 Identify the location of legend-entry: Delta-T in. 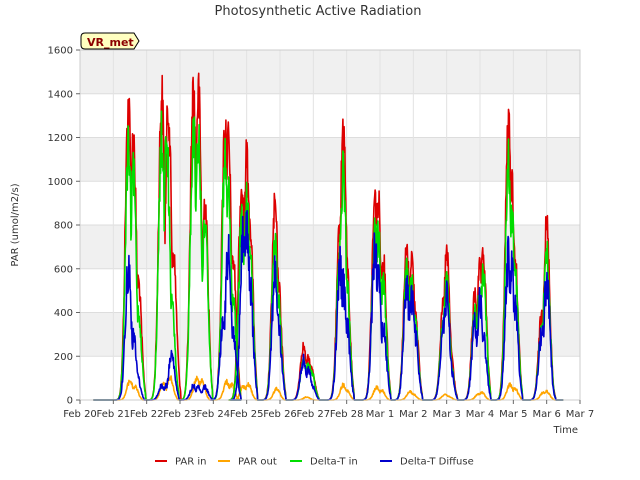
(334, 462).